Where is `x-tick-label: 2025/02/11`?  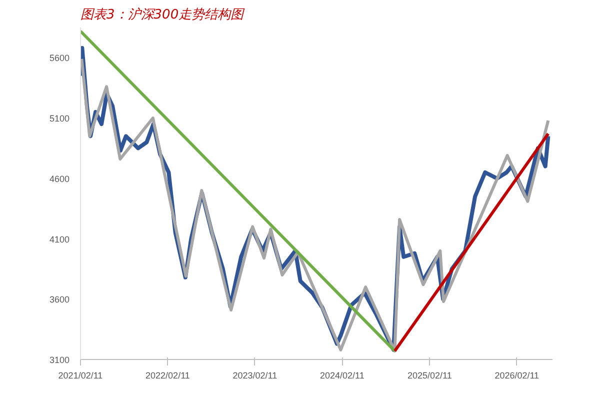 x-tick-label: 2025/02/11 is located at coordinates (429, 375).